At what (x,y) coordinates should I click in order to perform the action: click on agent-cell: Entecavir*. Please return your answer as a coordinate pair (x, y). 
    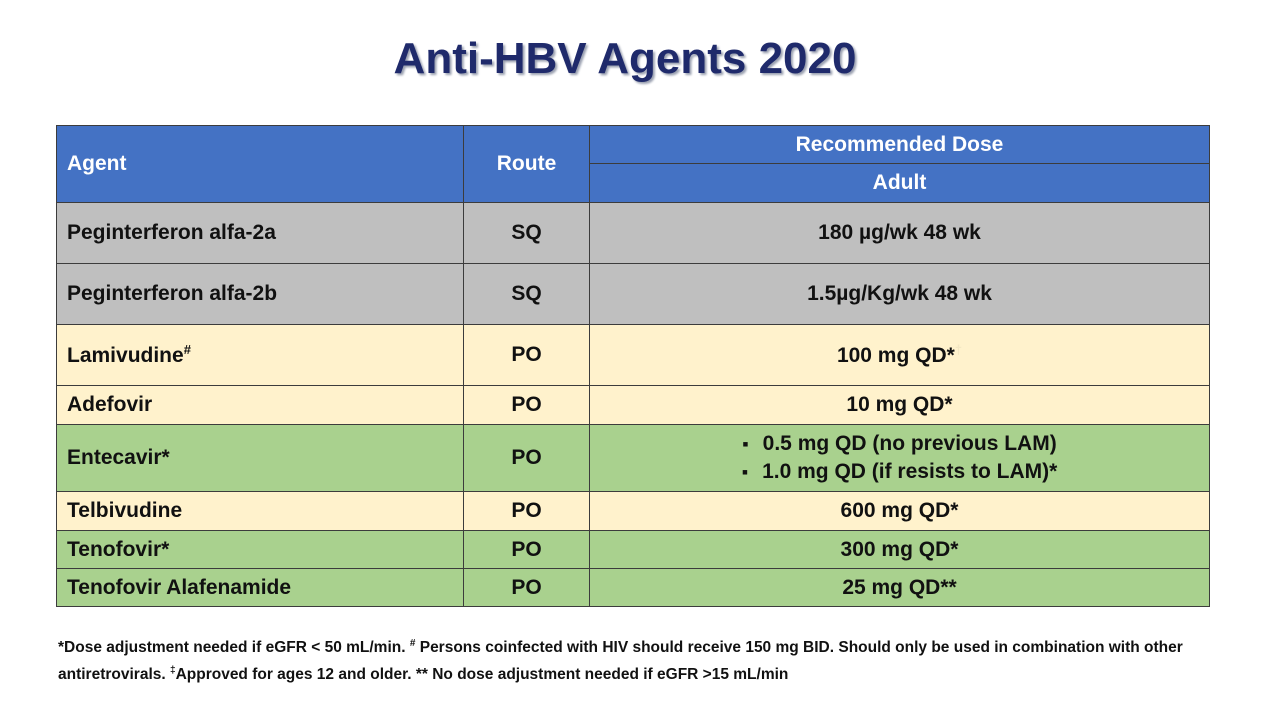
    Looking at the image, I should click on (260, 458).